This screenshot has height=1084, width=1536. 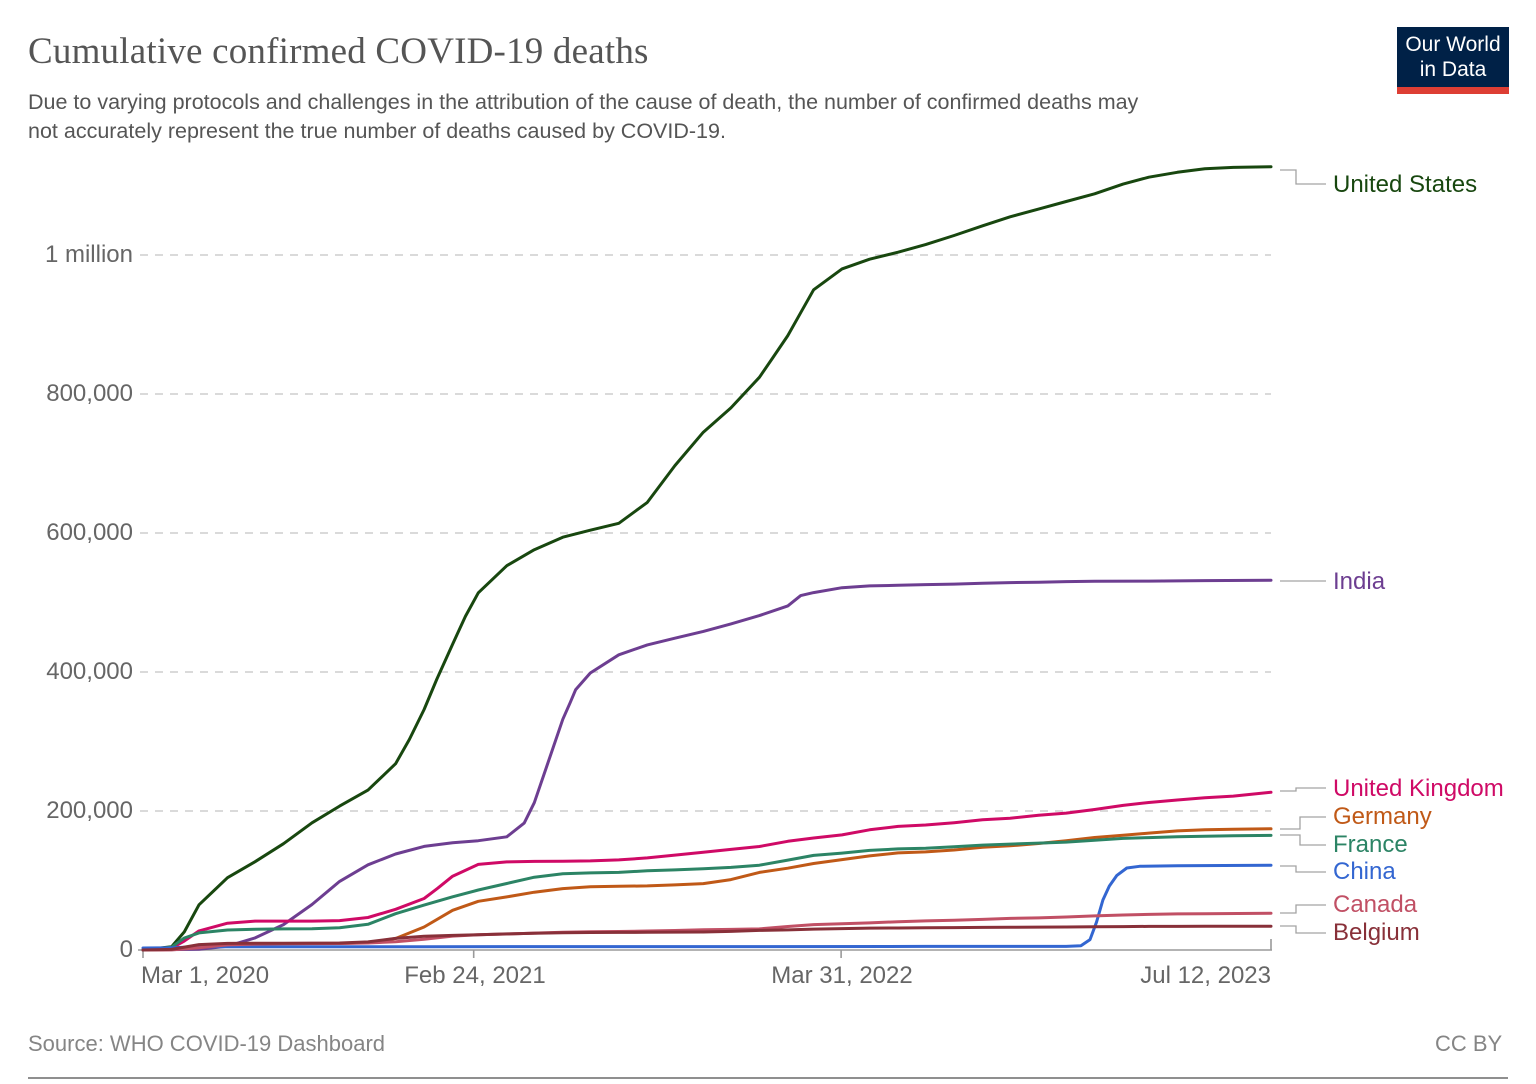 What do you see at coordinates (707, 938) in the screenshot?
I see `line-Belgium` at bounding box center [707, 938].